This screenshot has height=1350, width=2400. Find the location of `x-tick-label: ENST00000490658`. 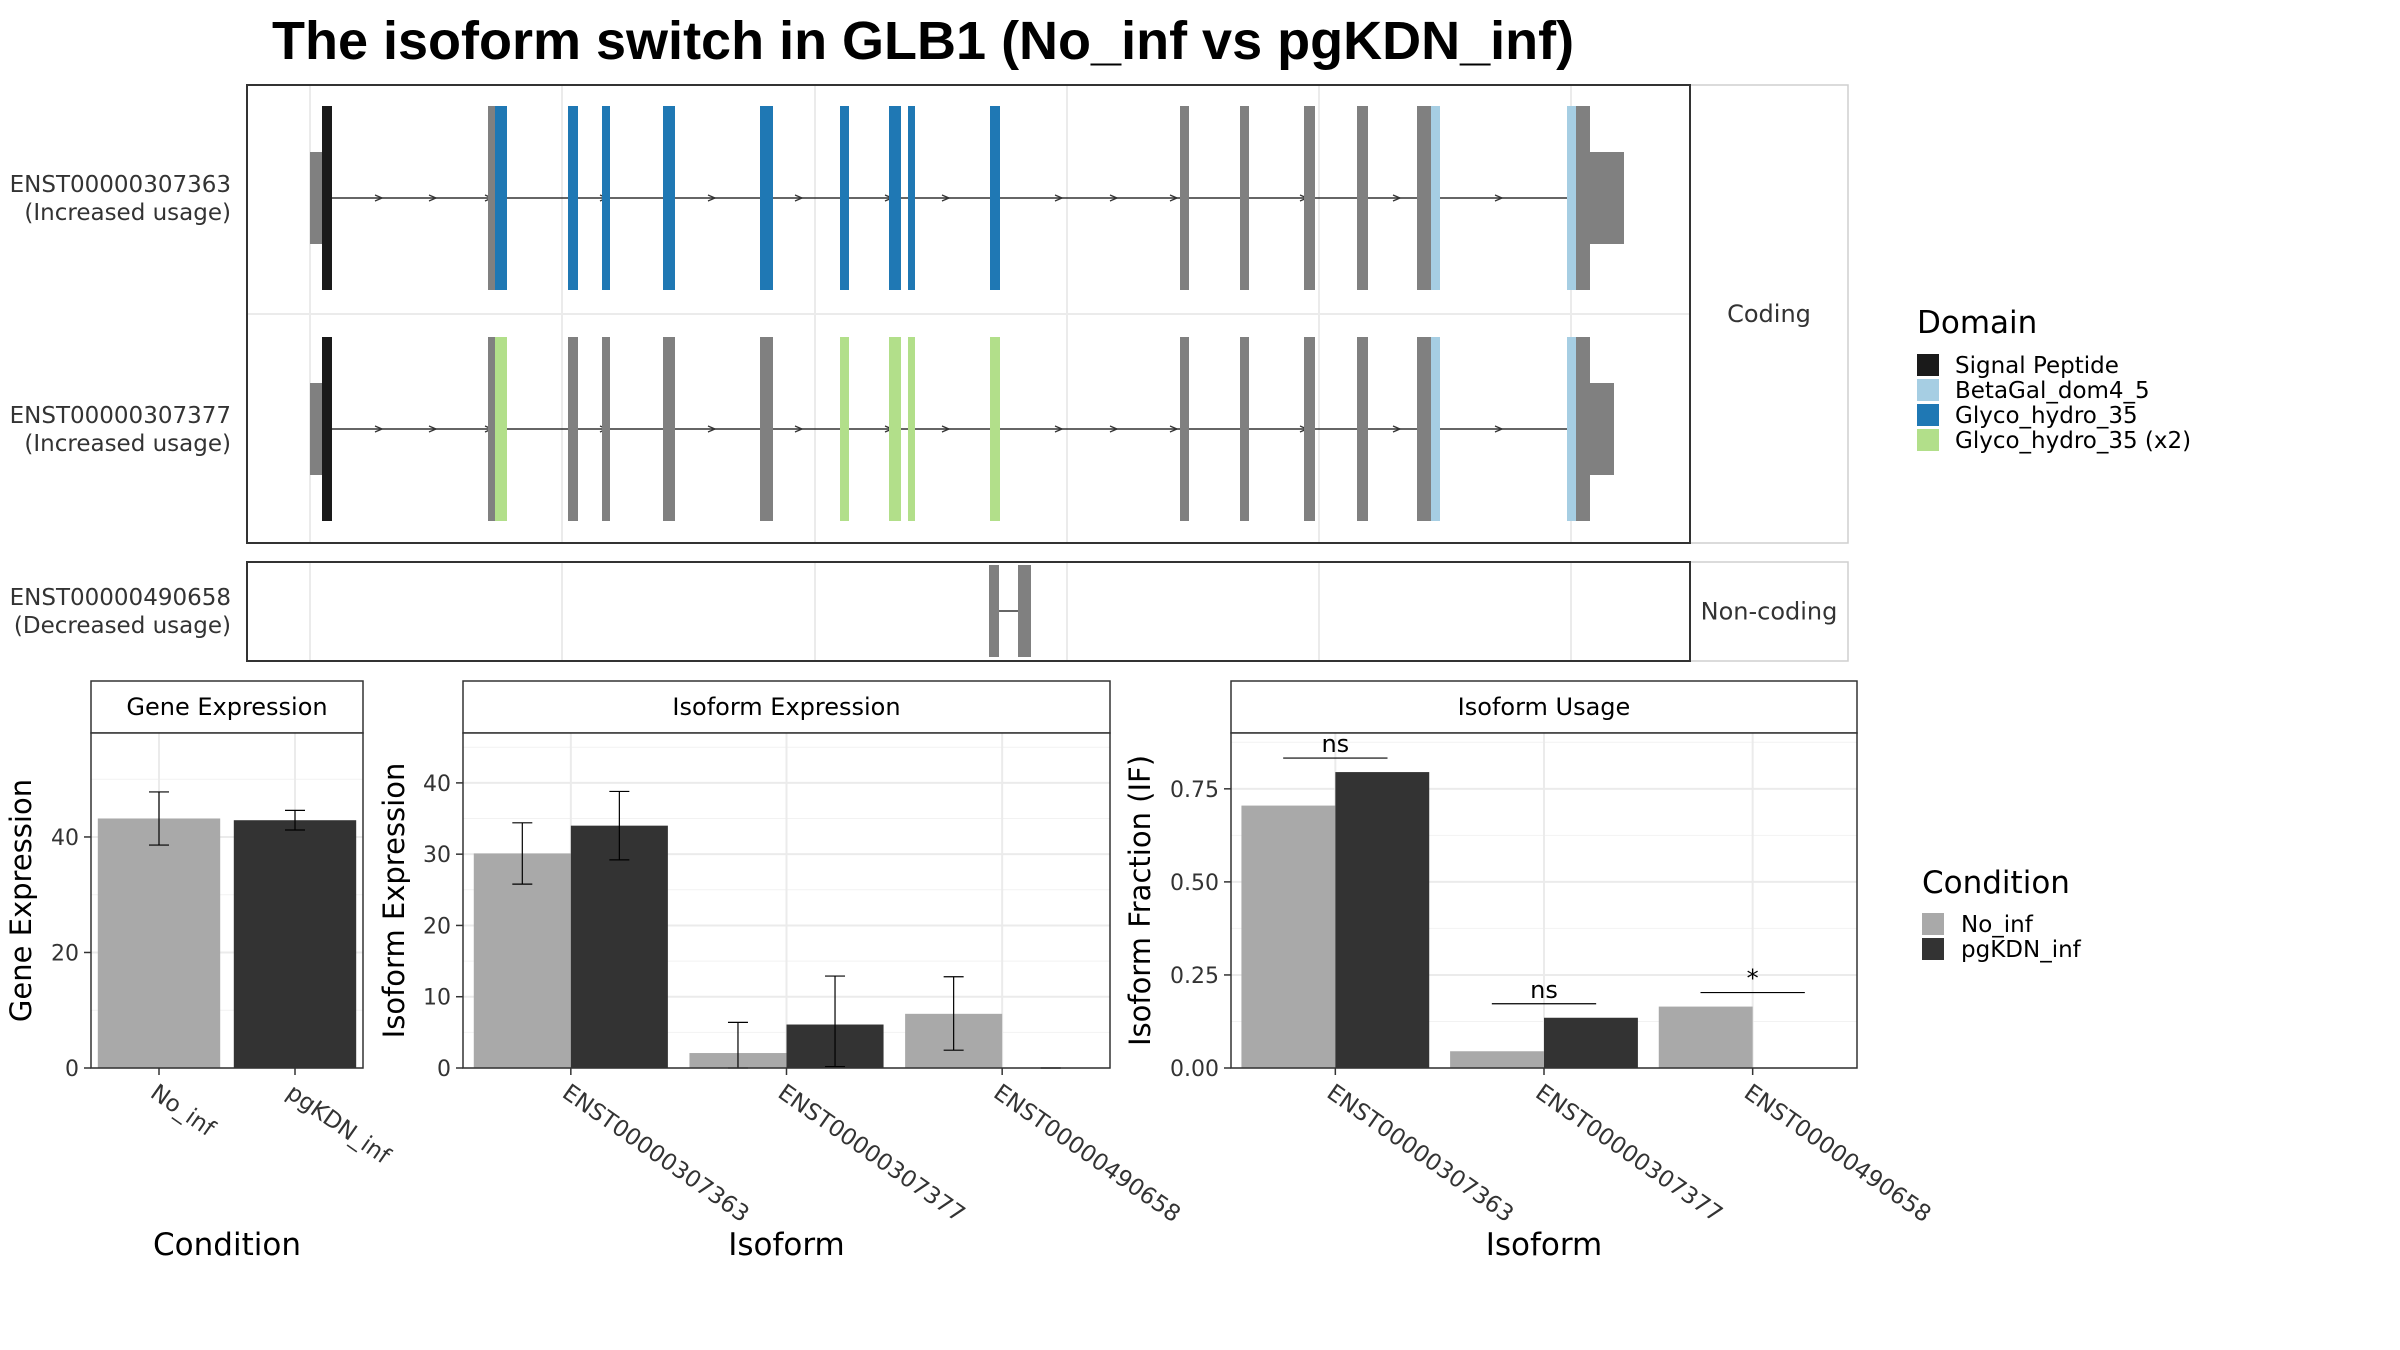

x-tick-label: ENST00000490658 is located at coordinates (1837, 1154).